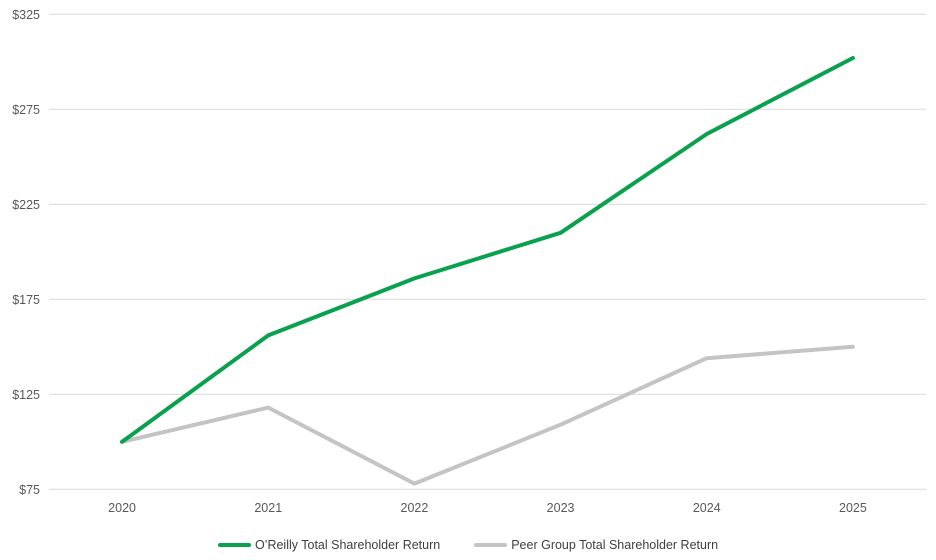  I want to click on legend-label-peer-group: Peer Group Total Shareholder Return, so click(615, 545).